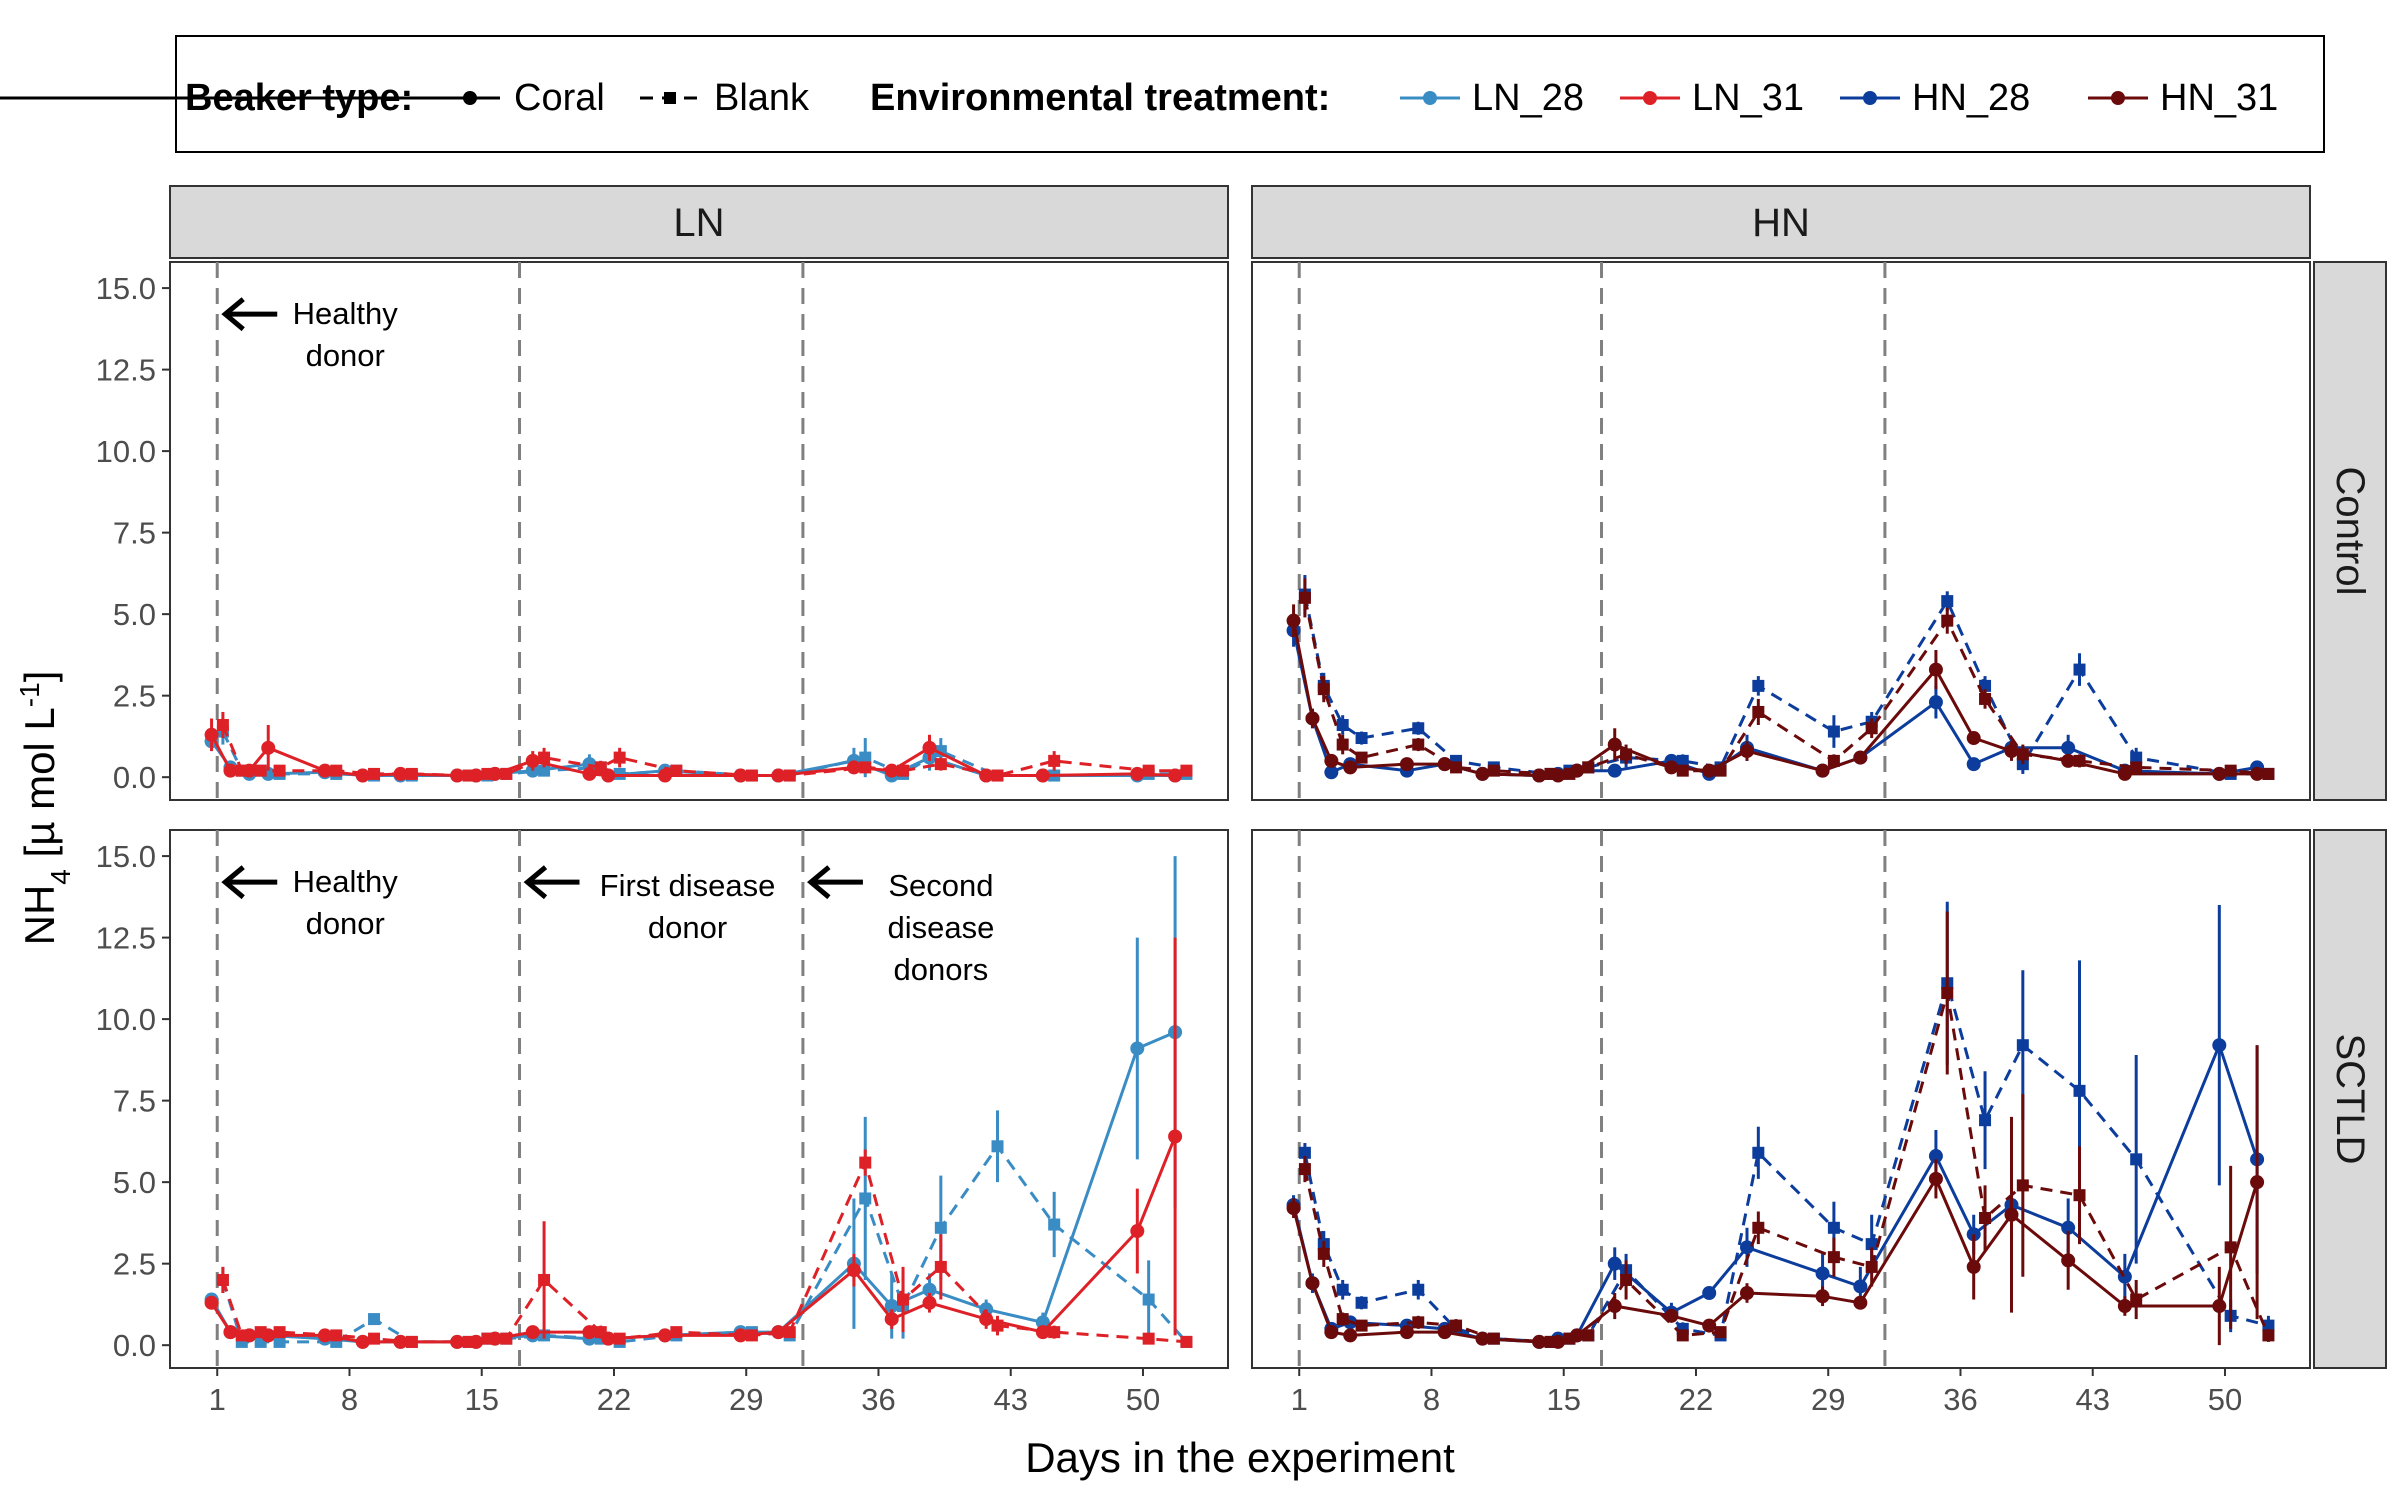 This screenshot has width=2400, height=1500. Describe the element at coordinates (1528, 98) in the screenshot. I see `legend-label-ln-28: LN_28` at that location.